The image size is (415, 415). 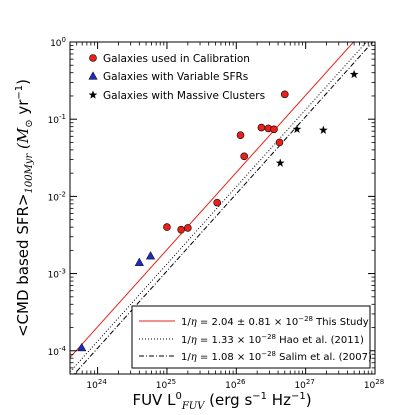 I want to click on legend-label-calibration: Galaxies used in Calibration, so click(x=176, y=59).